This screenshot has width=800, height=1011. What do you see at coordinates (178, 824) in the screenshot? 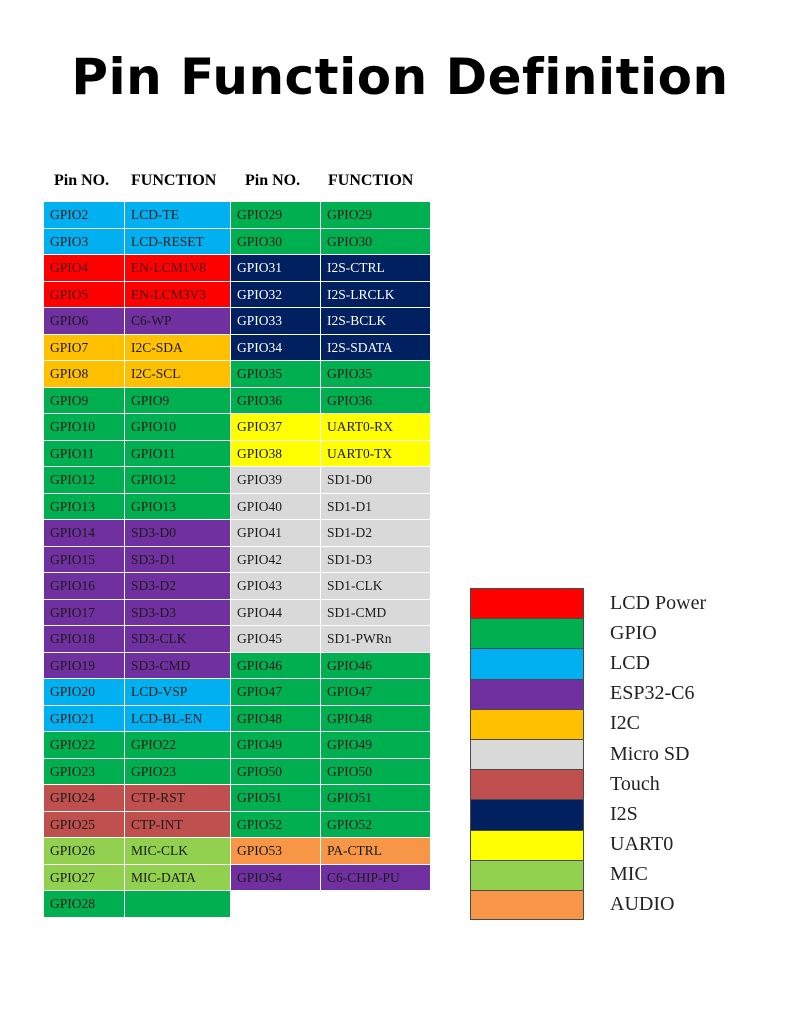
I see `function-cell: CTP-INT` at bounding box center [178, 824].